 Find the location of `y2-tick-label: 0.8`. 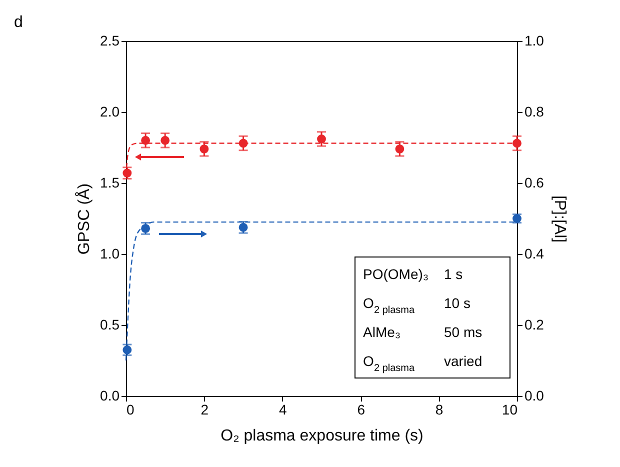

y2-tick-label: 0.8 is located at coordinates (534, 112).